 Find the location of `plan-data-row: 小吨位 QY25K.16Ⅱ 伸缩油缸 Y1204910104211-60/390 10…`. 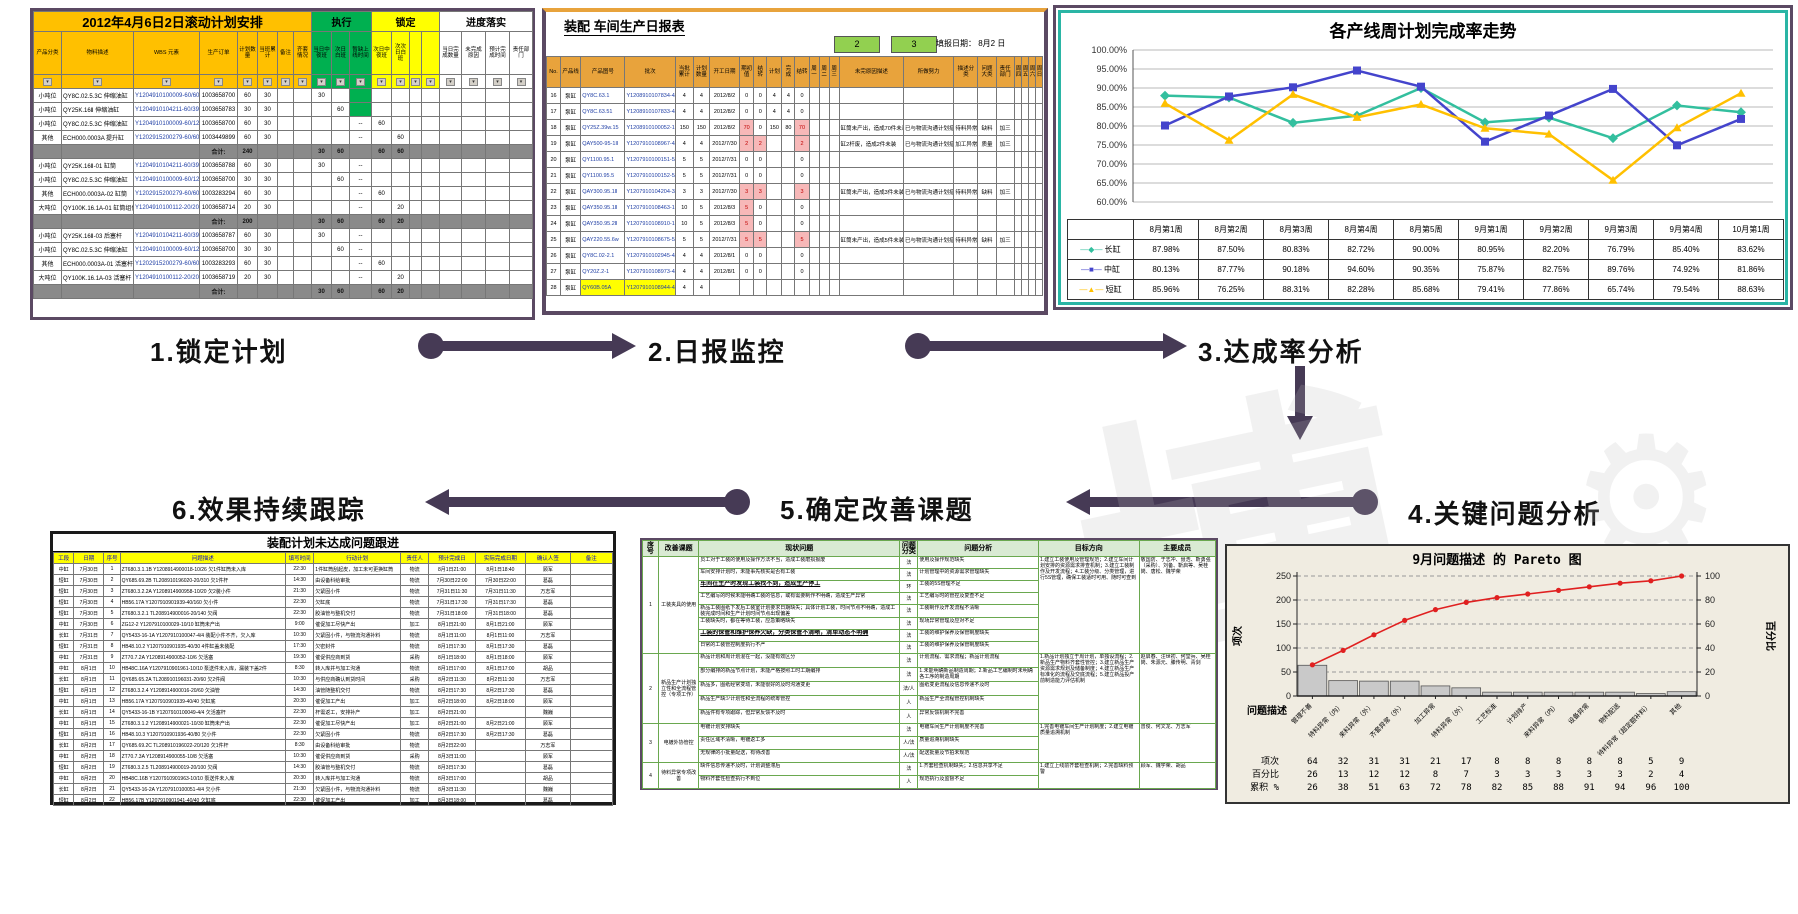

plan-data-row: 小吨位 QY25K.16Ⅱ 伸缩油缸 Y1204910104211-60/390 10… is located at coordinates (283, 109).